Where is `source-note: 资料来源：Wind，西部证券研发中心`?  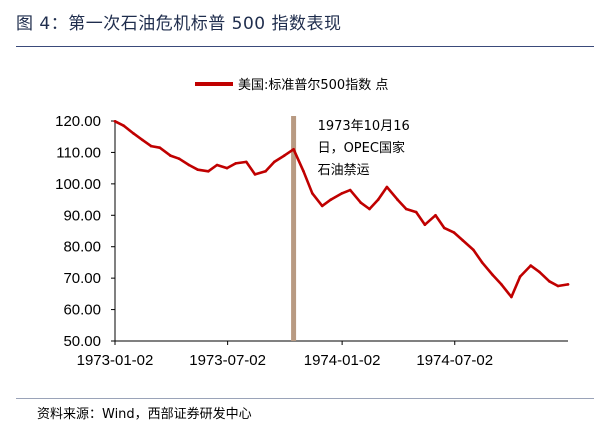
source-note: 资料来源：Wind，西部证券研发中心 is located at coordinates (144, 414).